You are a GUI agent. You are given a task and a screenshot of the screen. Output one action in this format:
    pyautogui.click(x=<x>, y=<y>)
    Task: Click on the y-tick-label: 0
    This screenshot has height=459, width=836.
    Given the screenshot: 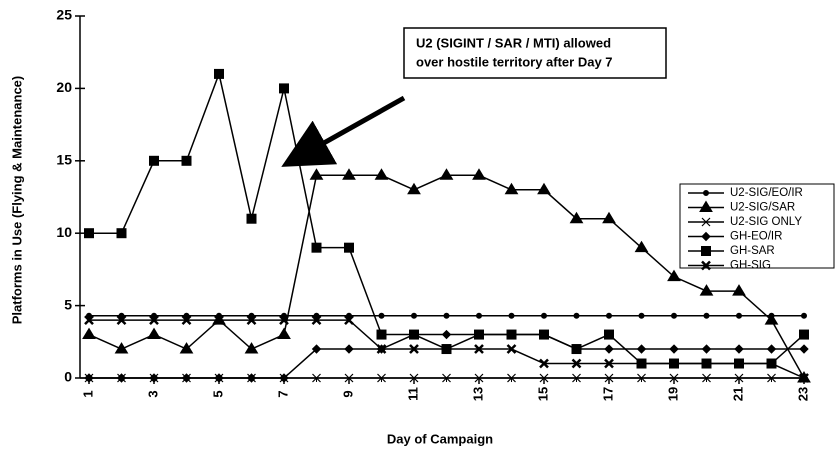 What is the action you would take?
    pyautogui.click(x=68, y=377)
    